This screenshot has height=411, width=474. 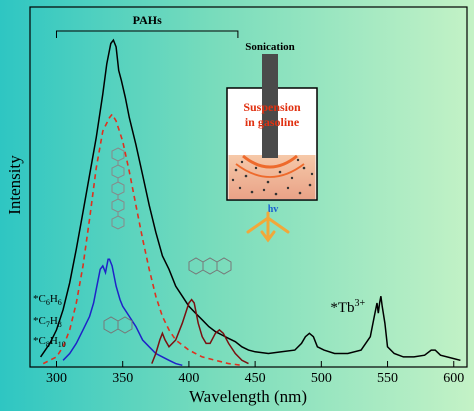 I want to click on sonication-inset: Sonication Suspension in gasoline hv, so click(x=272, y=142).